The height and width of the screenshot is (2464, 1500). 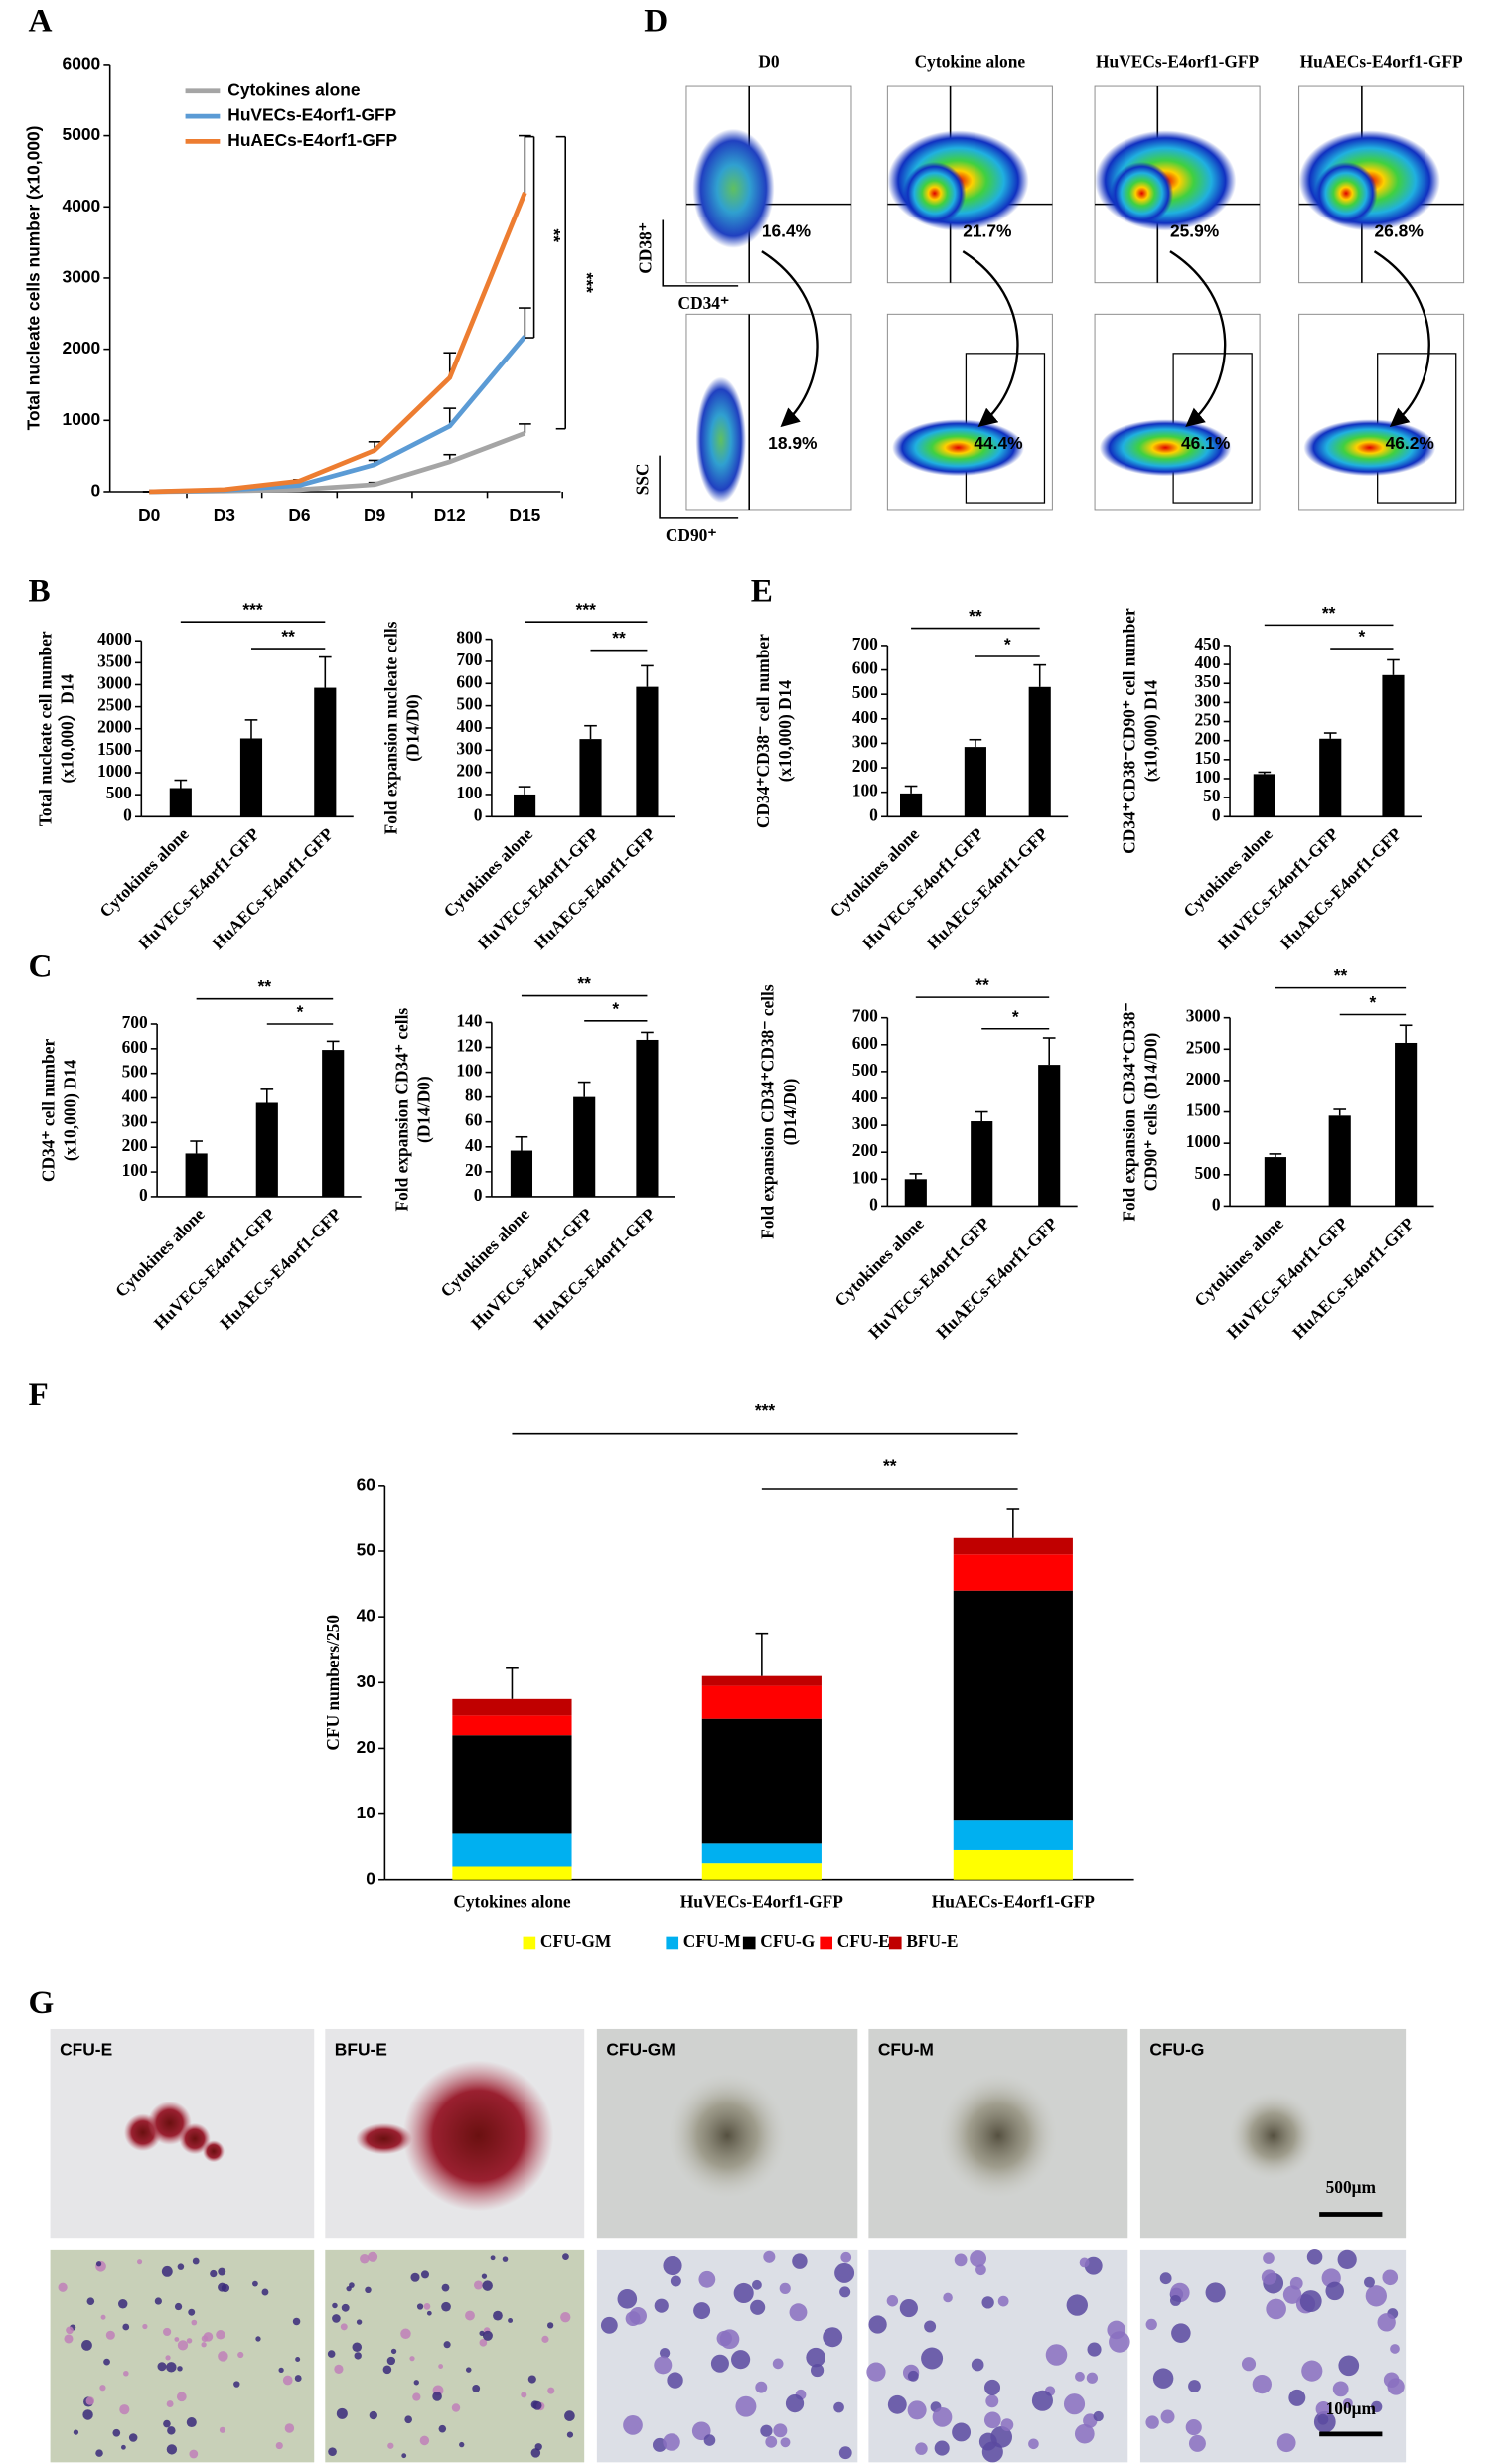 What do you see at coordinates (469, 660) in the screenshot?
I see `y-tick-label: 700` at bounding box center [469, 660].